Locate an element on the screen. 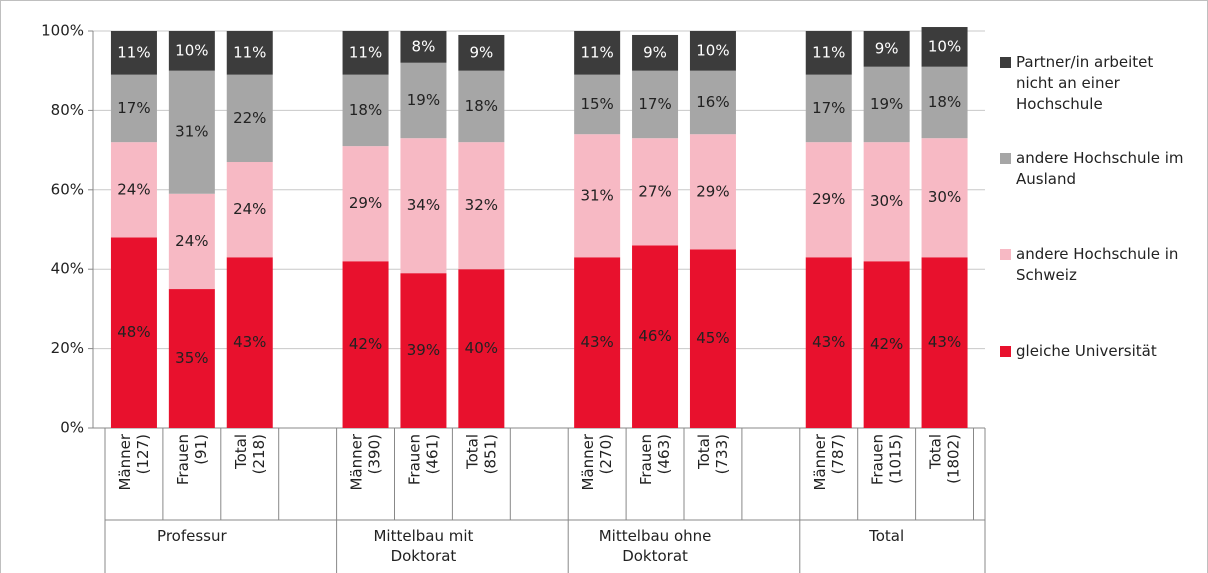  group-label: Total is located at coordinates (887, 536).